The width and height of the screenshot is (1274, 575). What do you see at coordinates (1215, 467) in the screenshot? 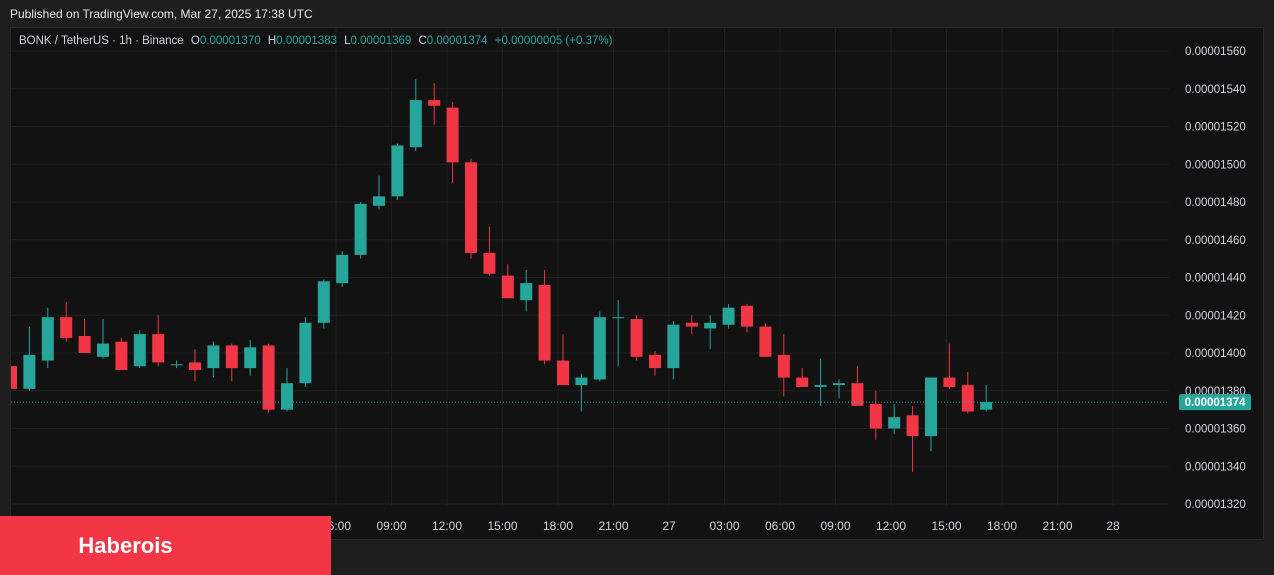
I see `y-tick-label: 0.00001340` at bounding box center [1215, 467].